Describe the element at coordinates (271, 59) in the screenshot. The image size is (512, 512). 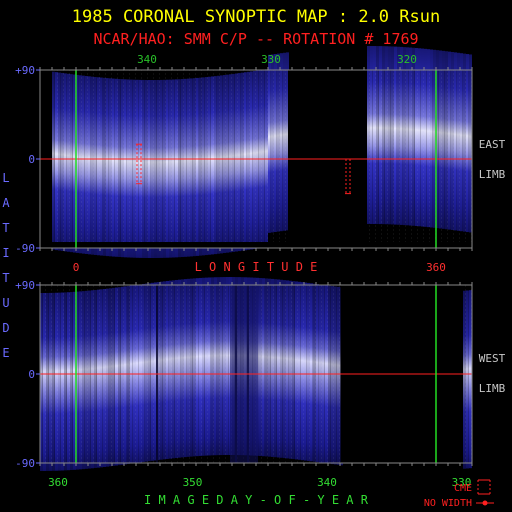
I see `x-top-tick-label: 330` at that location.